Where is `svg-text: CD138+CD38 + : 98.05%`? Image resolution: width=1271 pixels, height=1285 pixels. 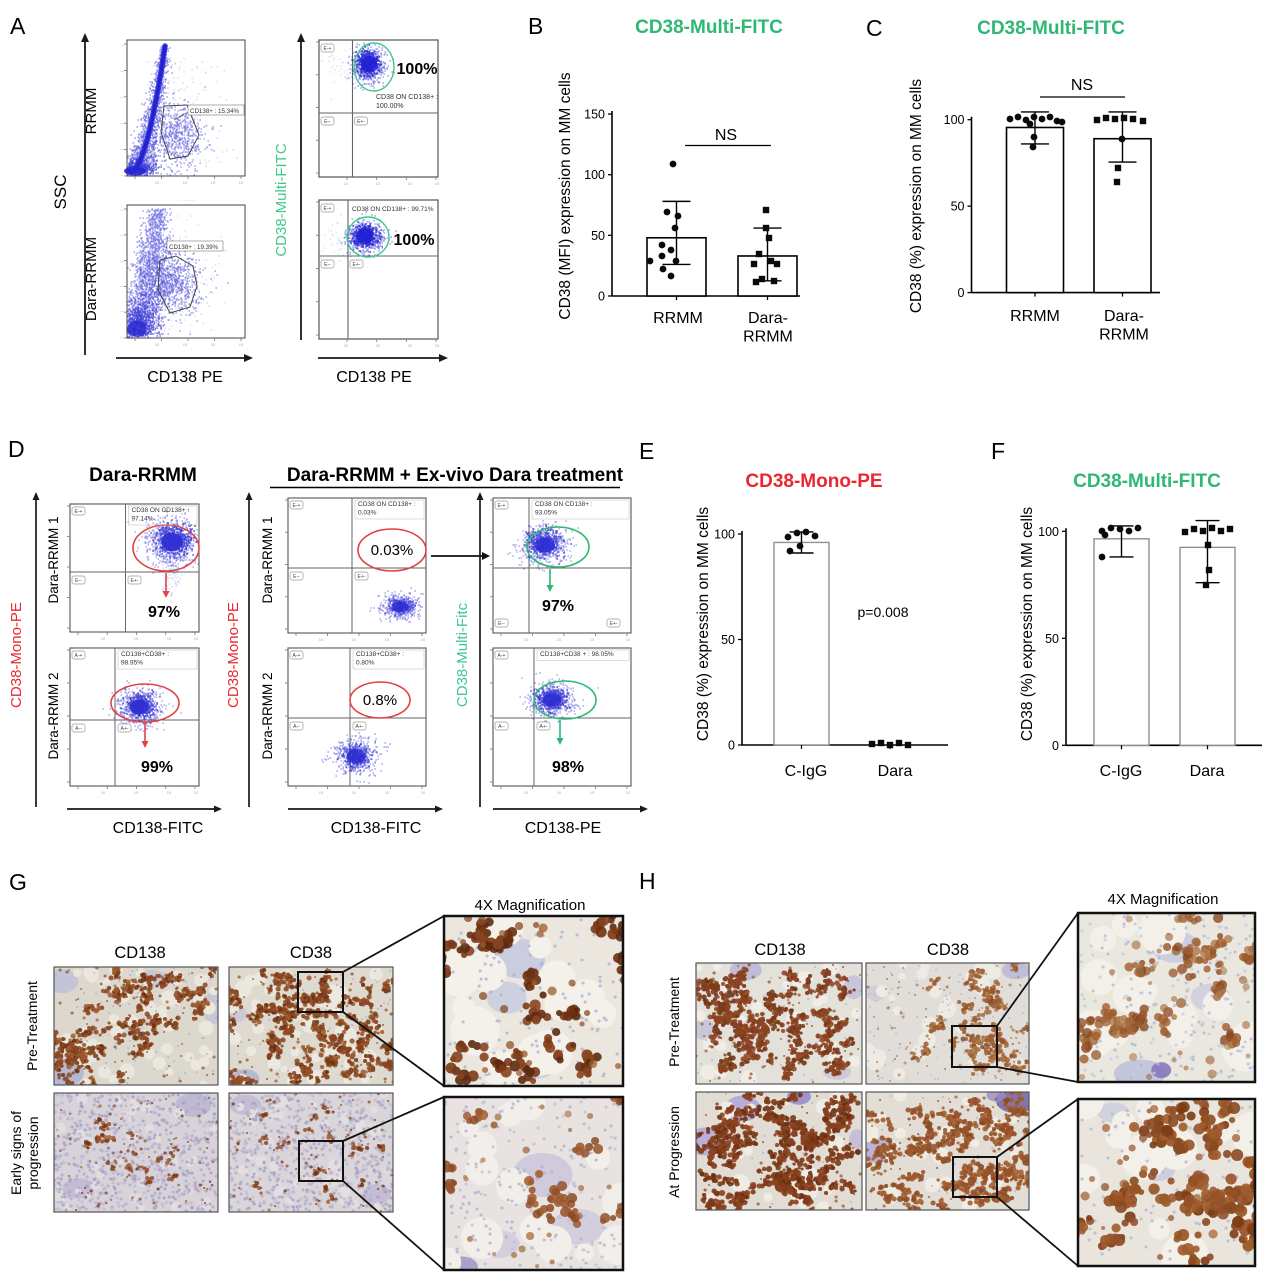 svg-text: CD138+CD38 + : 98.05% is located at coordinates (577, 654).